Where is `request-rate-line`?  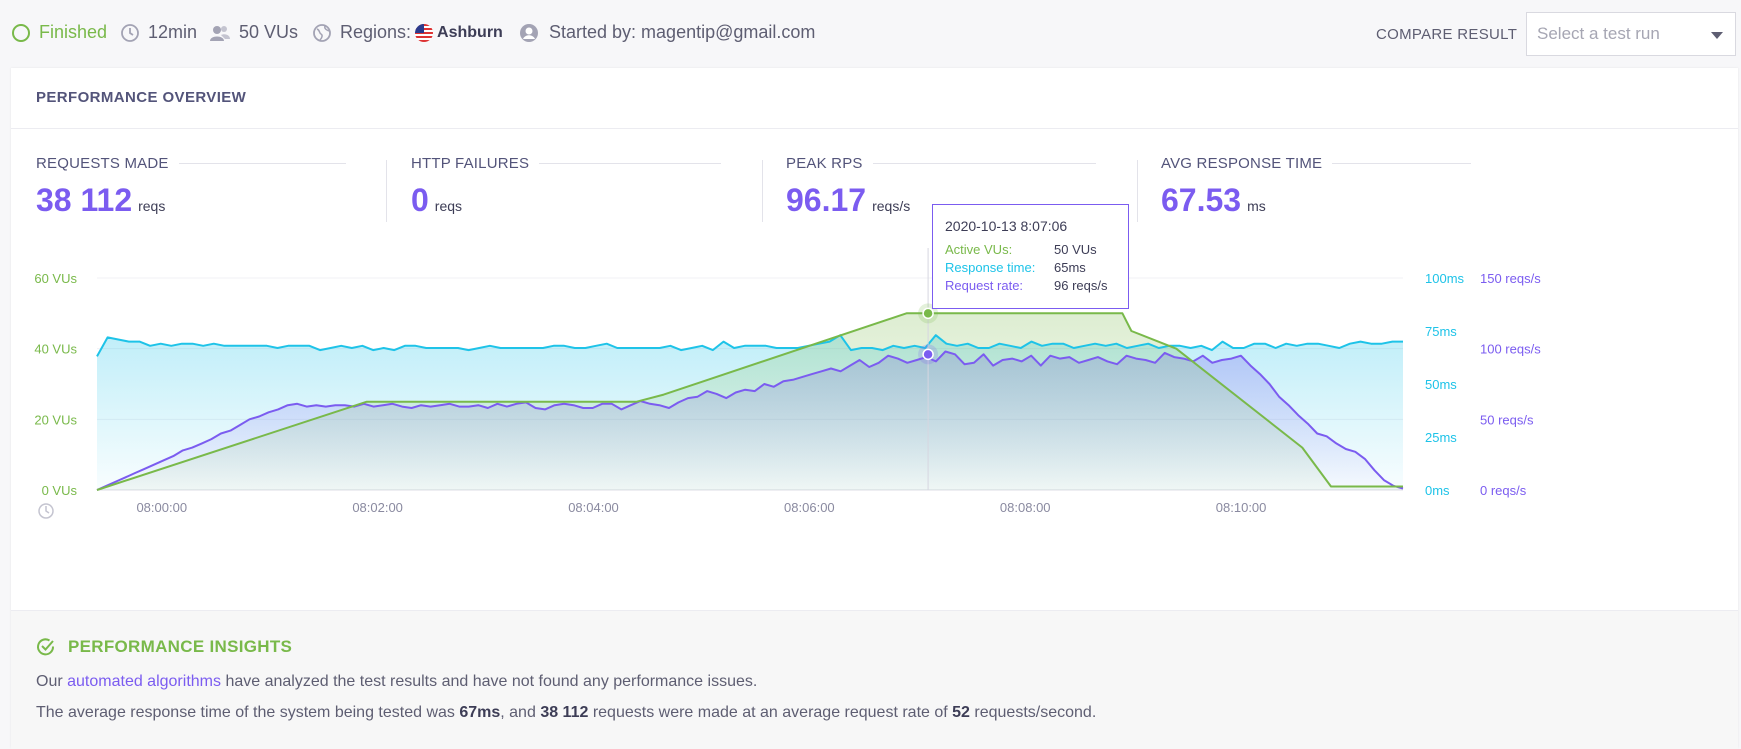 request-rate-line is located at coordinates (750, 420).